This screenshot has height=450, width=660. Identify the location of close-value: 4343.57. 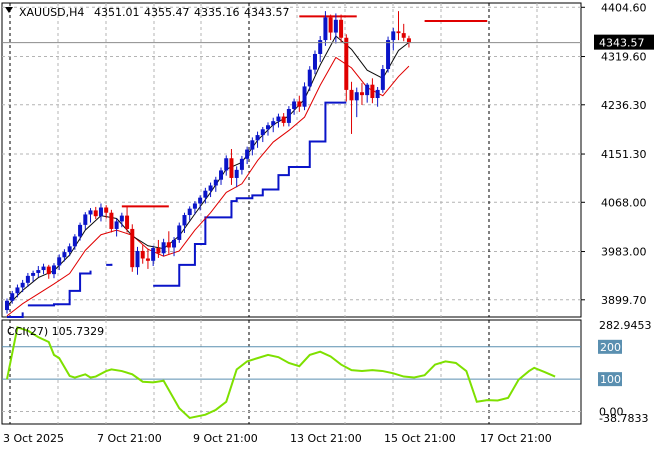
(267, 12).